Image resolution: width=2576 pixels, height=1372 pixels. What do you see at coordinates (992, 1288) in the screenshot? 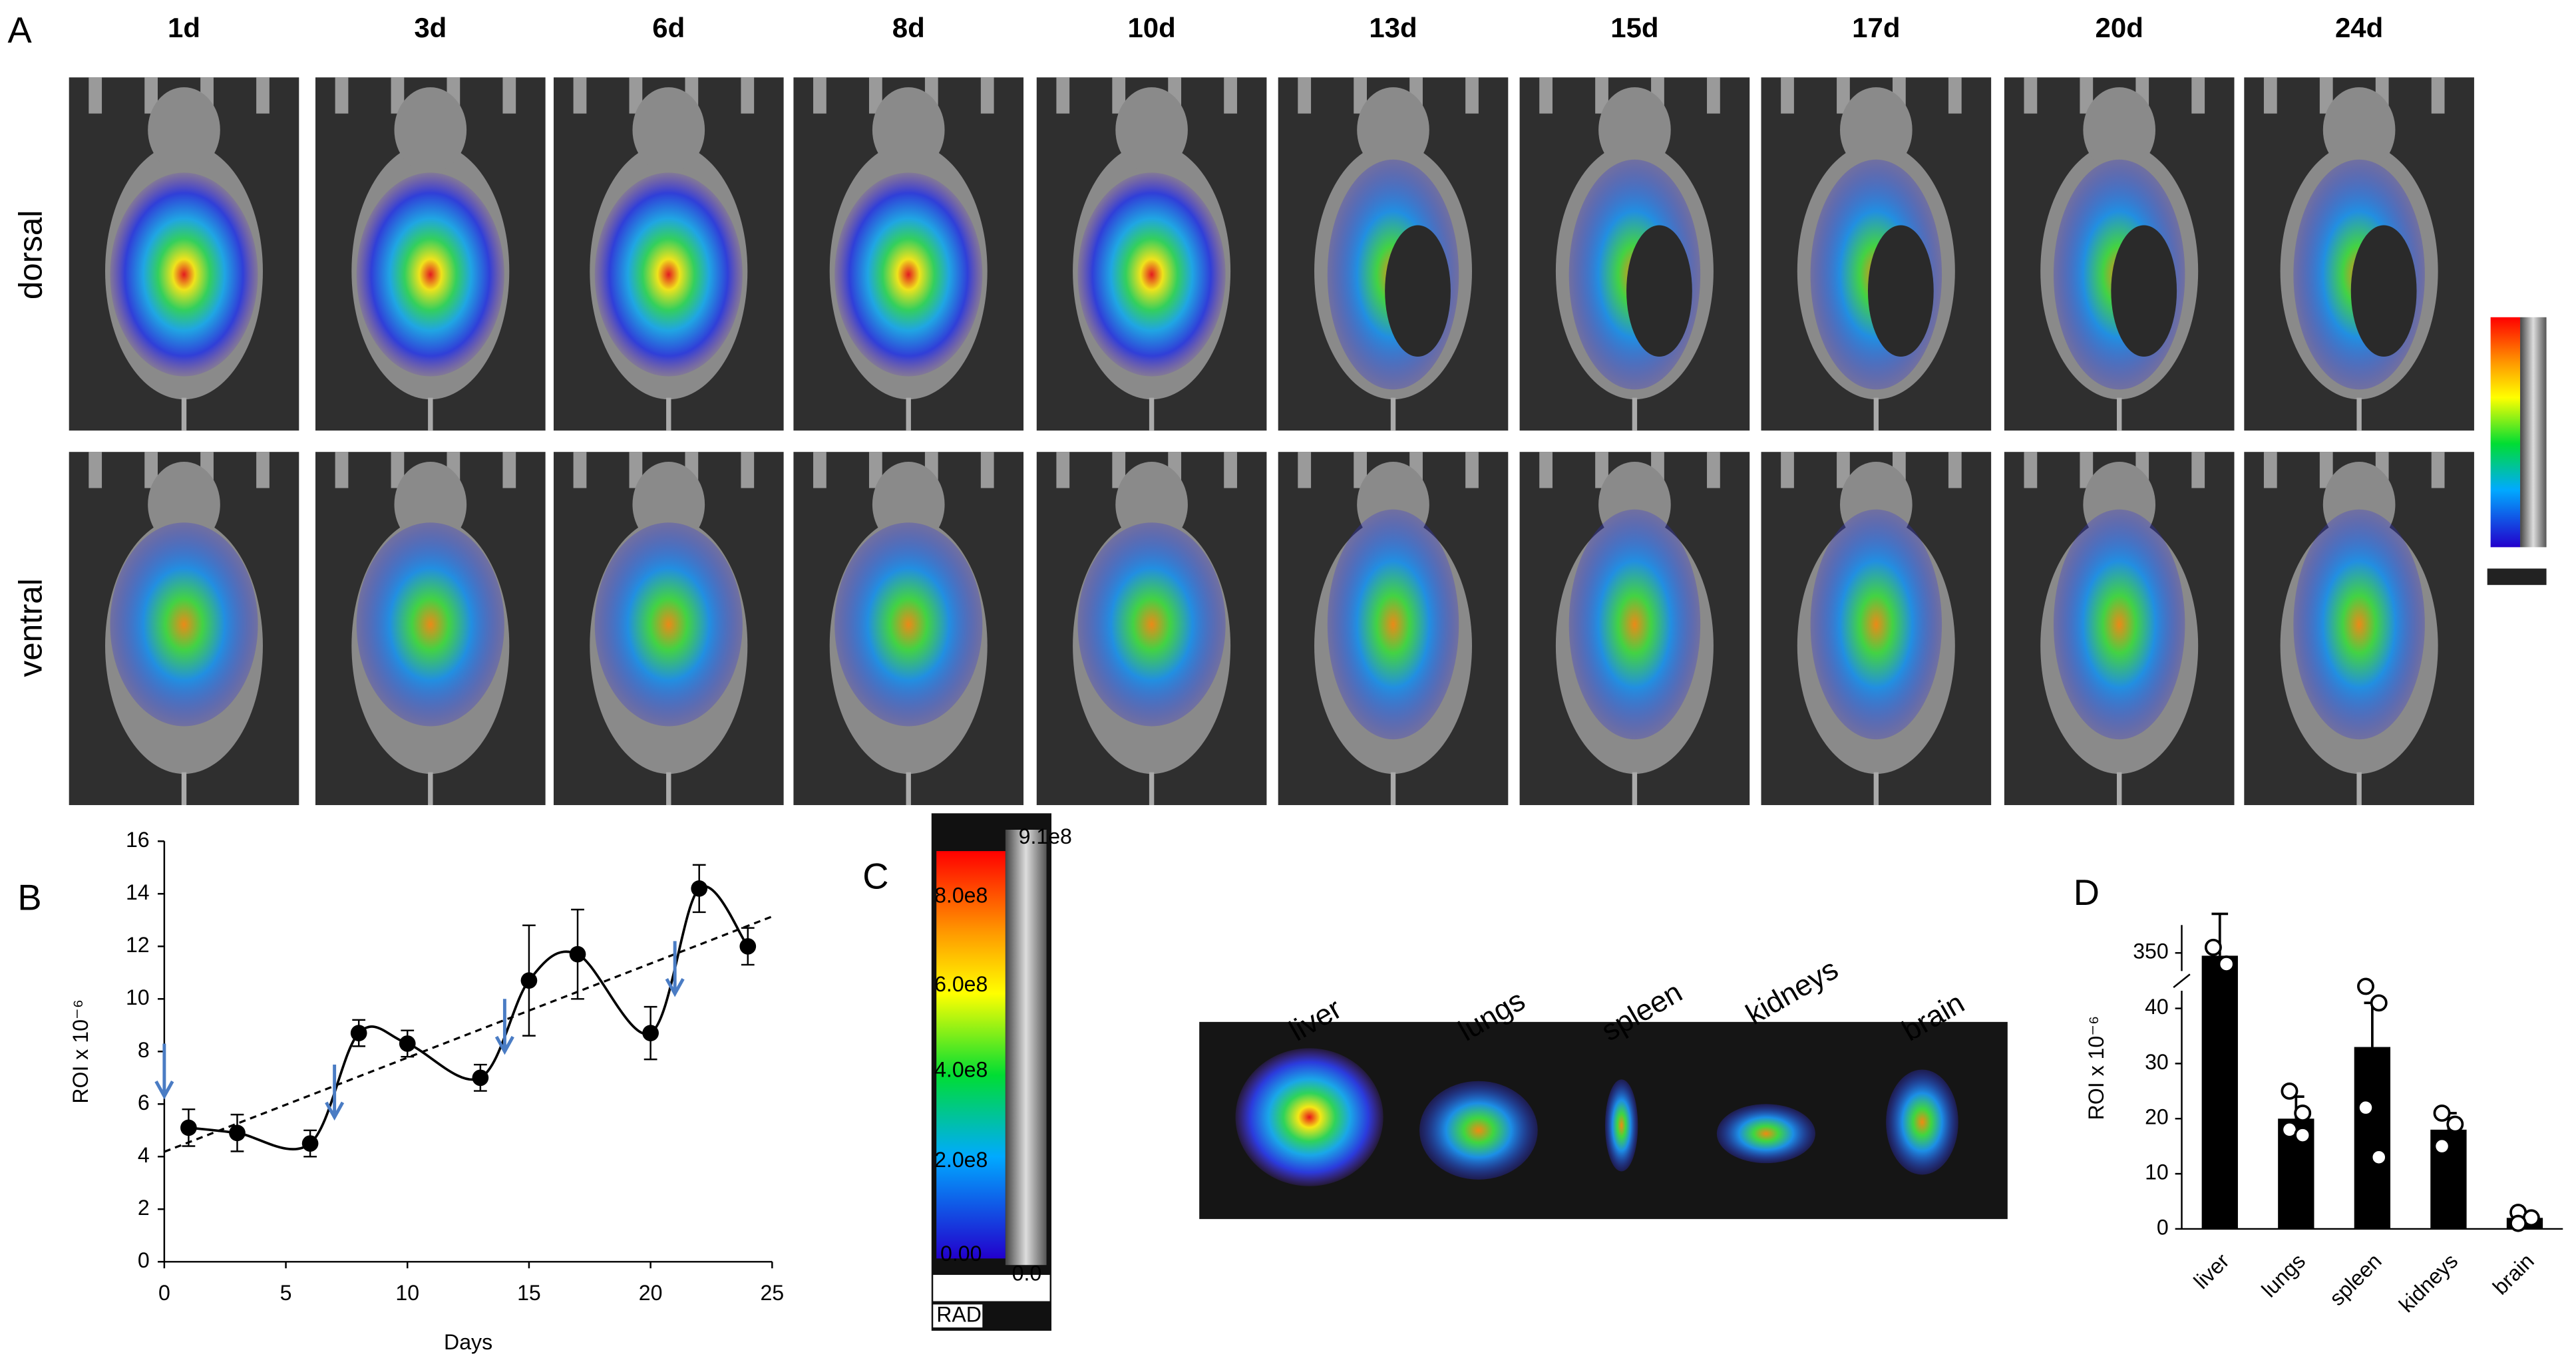
I see `colorbar-c-label-bg` at bounding box center [992, 1288].